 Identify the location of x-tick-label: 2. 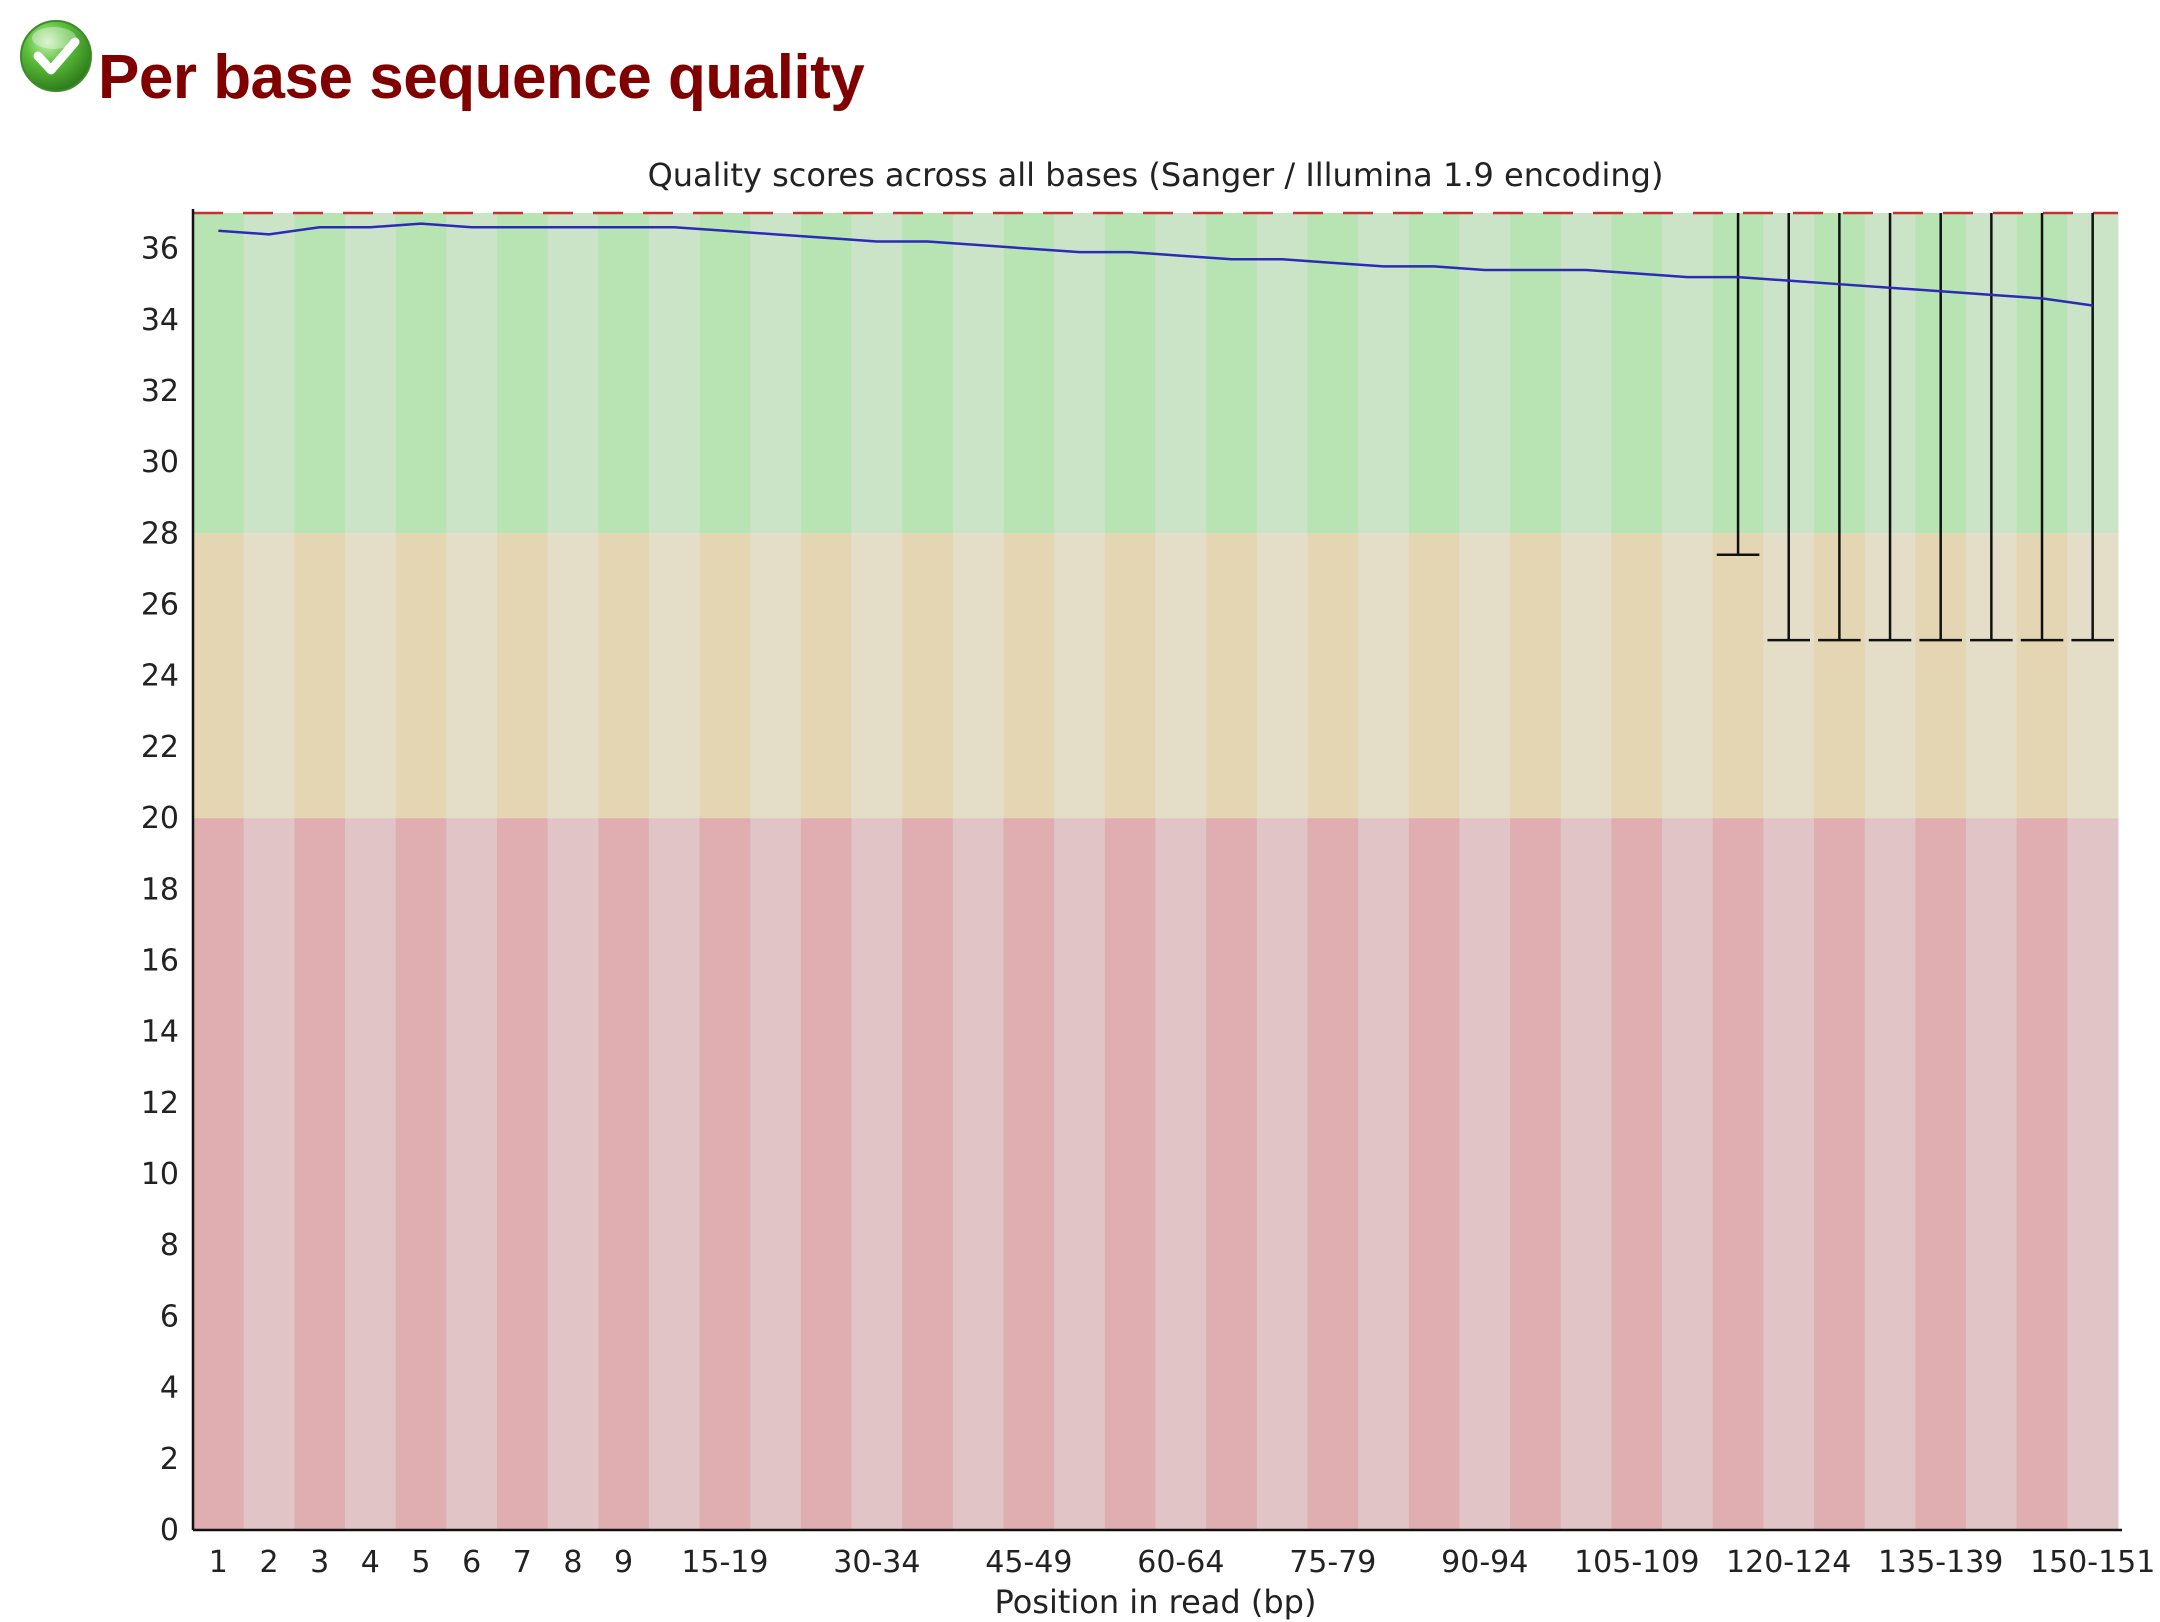
(268, 1562).